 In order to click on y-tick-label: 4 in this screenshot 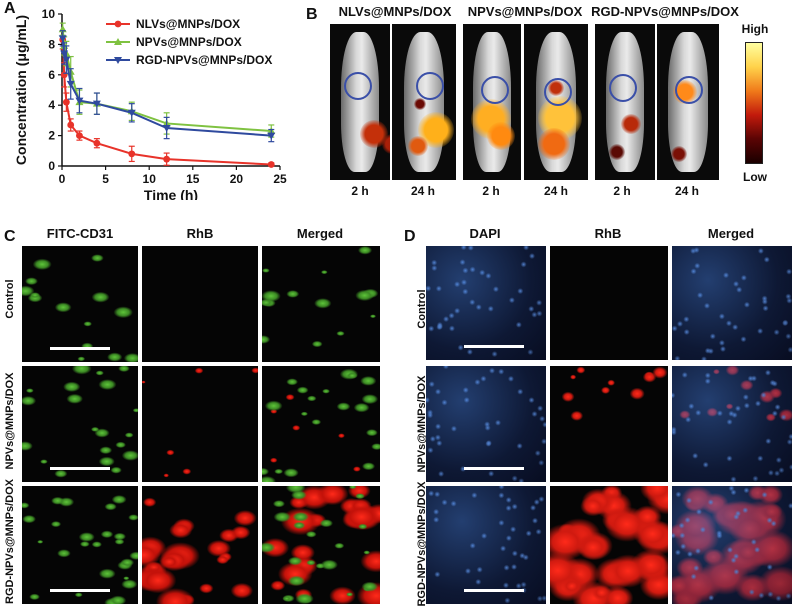, I will do `click(51, 105)`.